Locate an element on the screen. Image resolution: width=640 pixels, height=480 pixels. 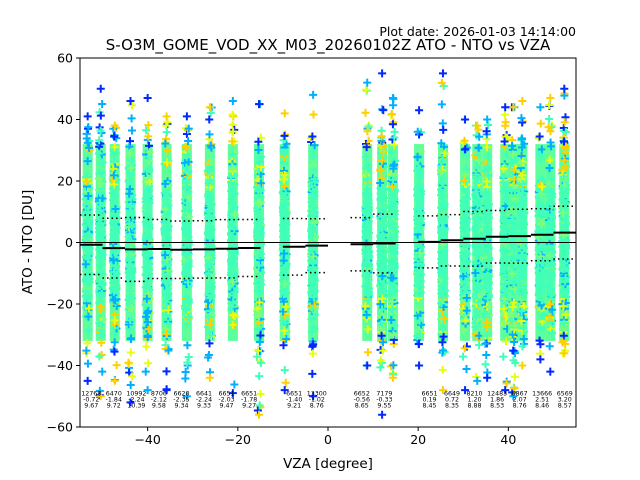
bin-stat: 6651-1.409.21 is located at coordinates (294, 400).